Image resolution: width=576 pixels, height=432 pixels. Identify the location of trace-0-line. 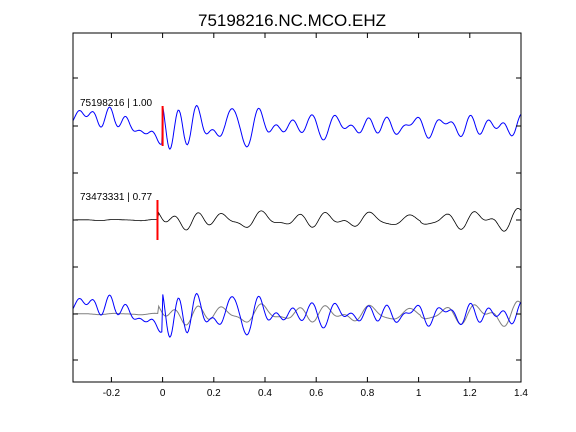
(297, 127).